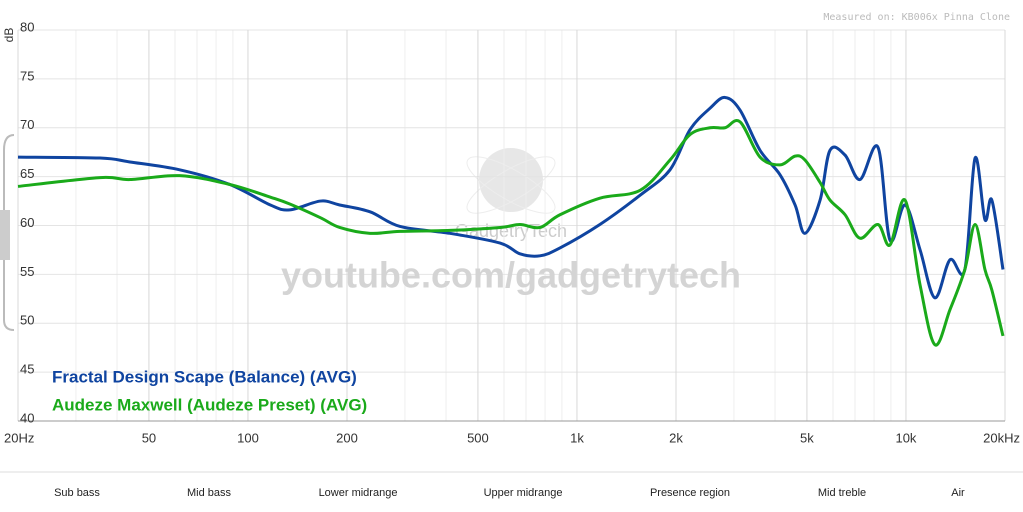  Describe the element at coordinates (77, 493) in the screenshot. I see `band-label: Sub bass` at that location.